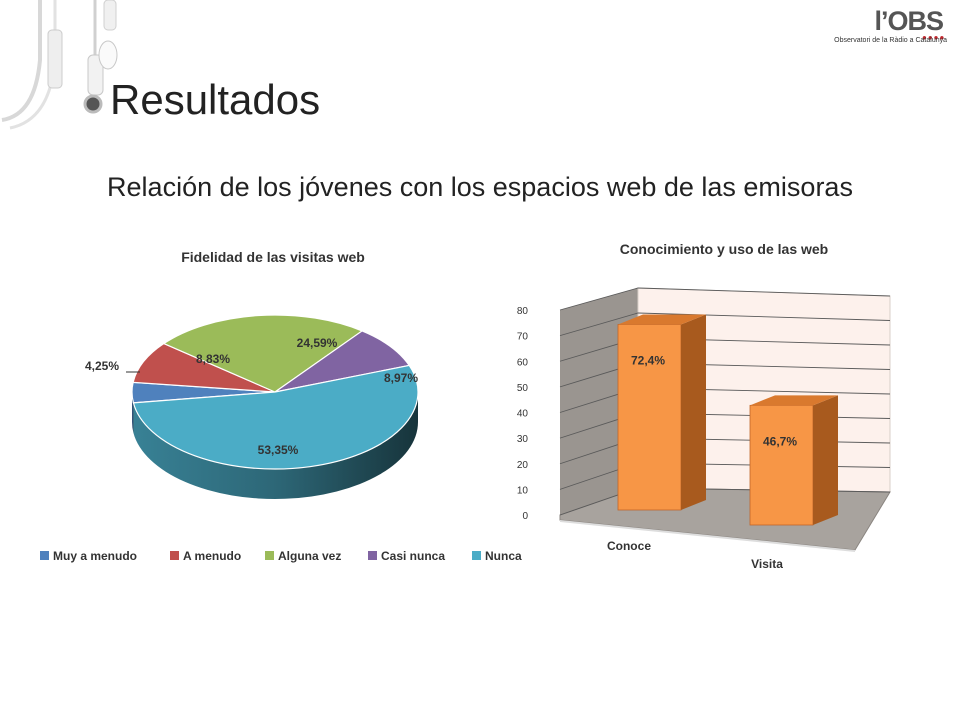  What do you see at coordinates (523, 311) in the screenshot?
I see `y-tick-label: 80` at bounding box center [523, 311].